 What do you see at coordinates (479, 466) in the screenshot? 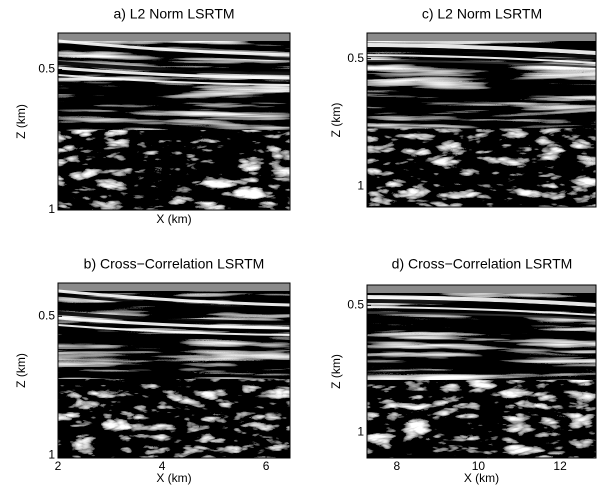
I see `x-tick-label: 10` at bounding box center [479, 466].